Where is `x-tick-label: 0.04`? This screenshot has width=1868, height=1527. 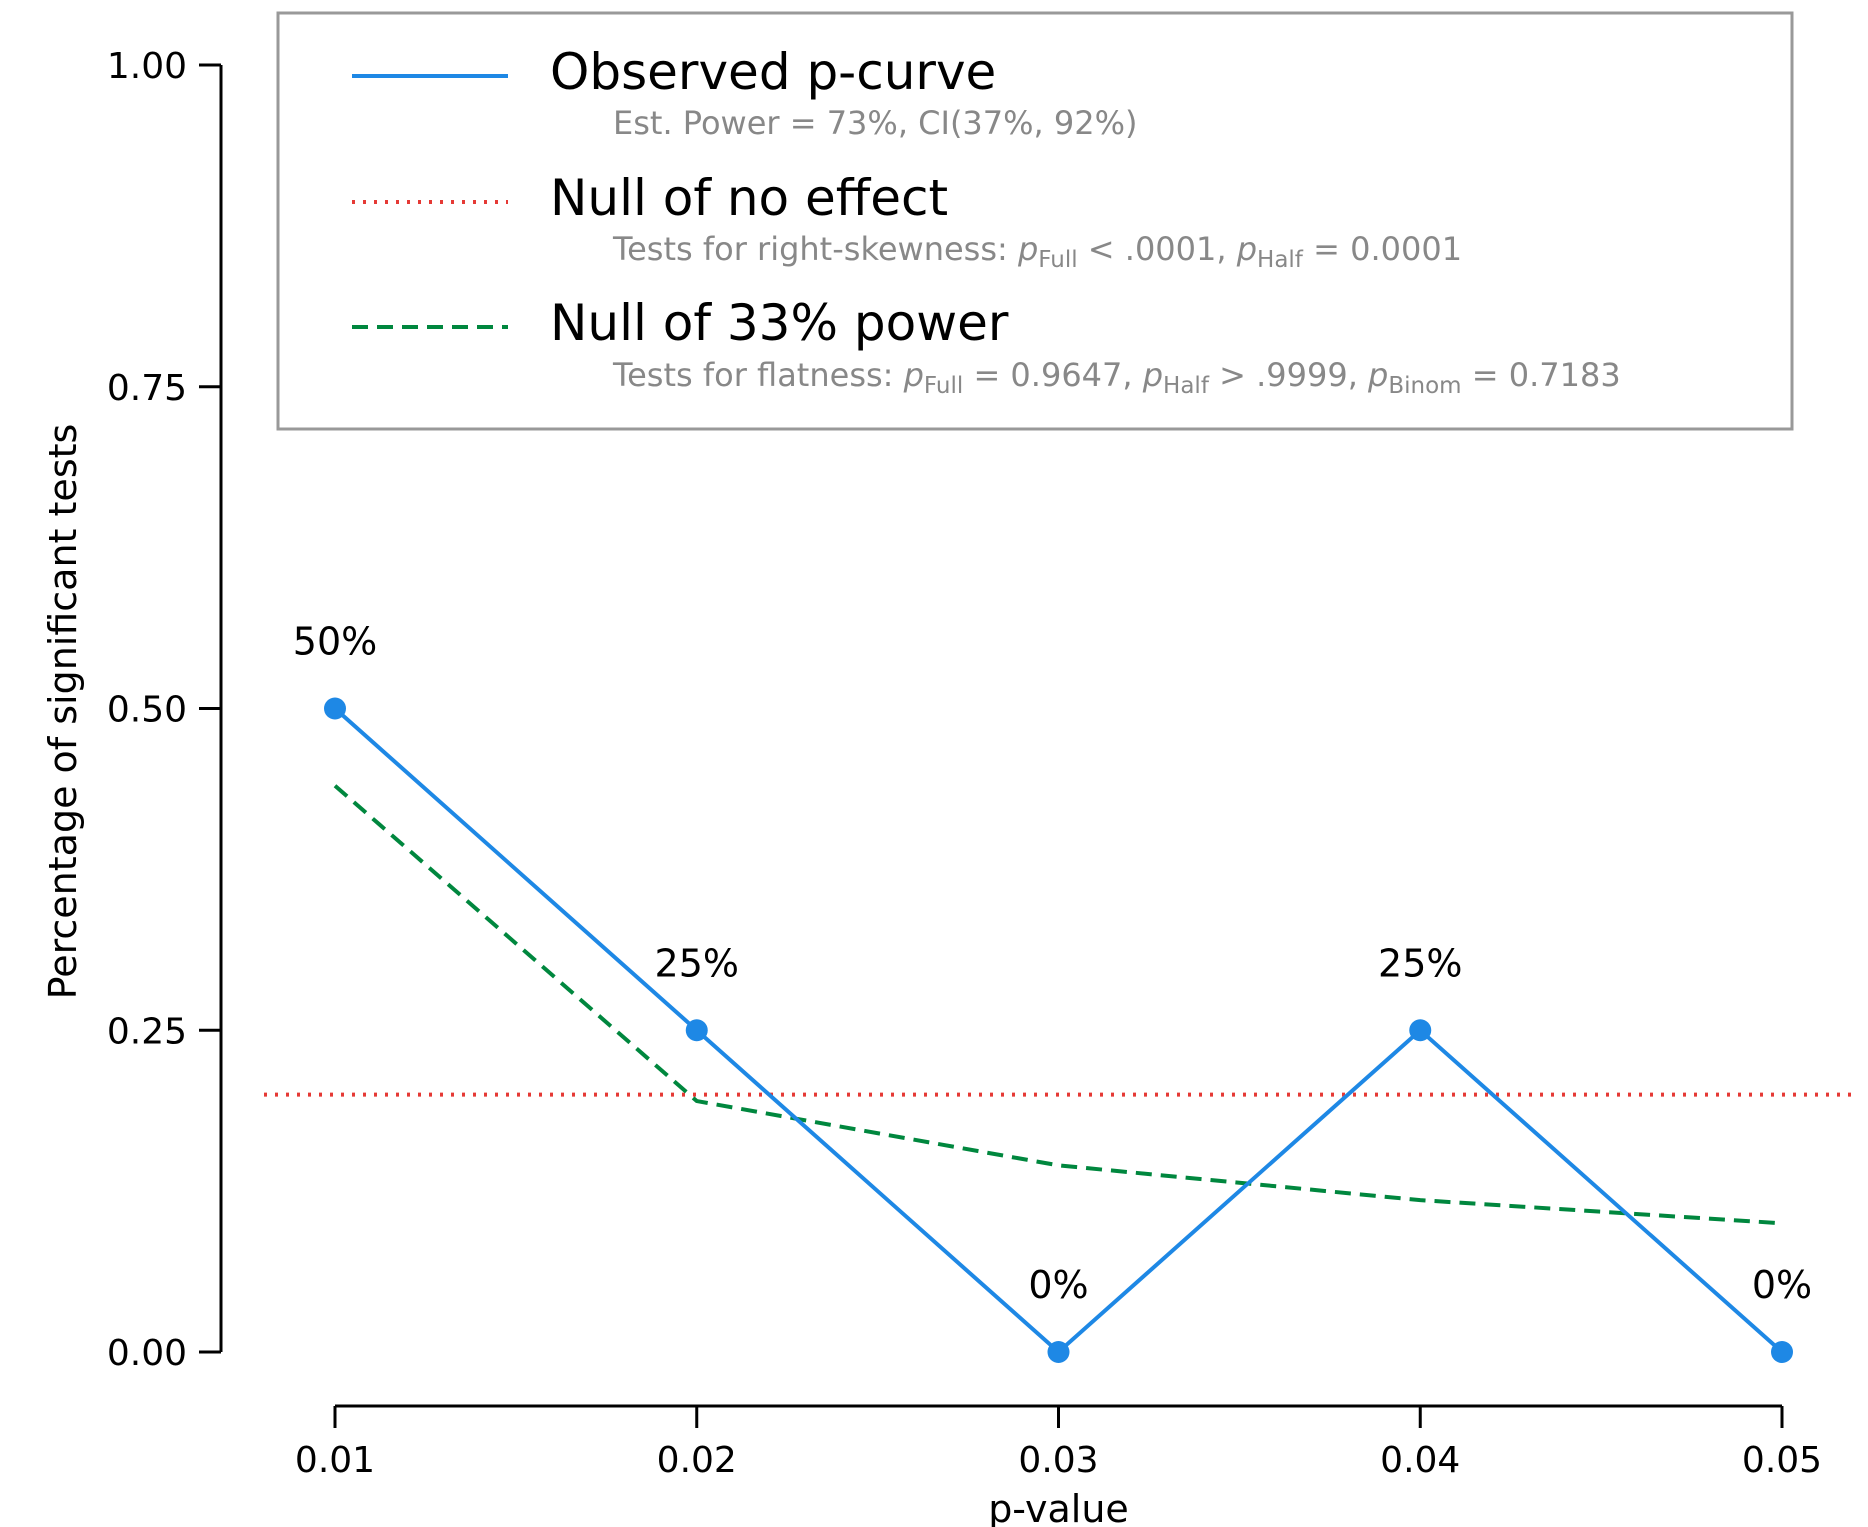 x-tick-label: 0.04 is located at coordinates (1420, 1460).